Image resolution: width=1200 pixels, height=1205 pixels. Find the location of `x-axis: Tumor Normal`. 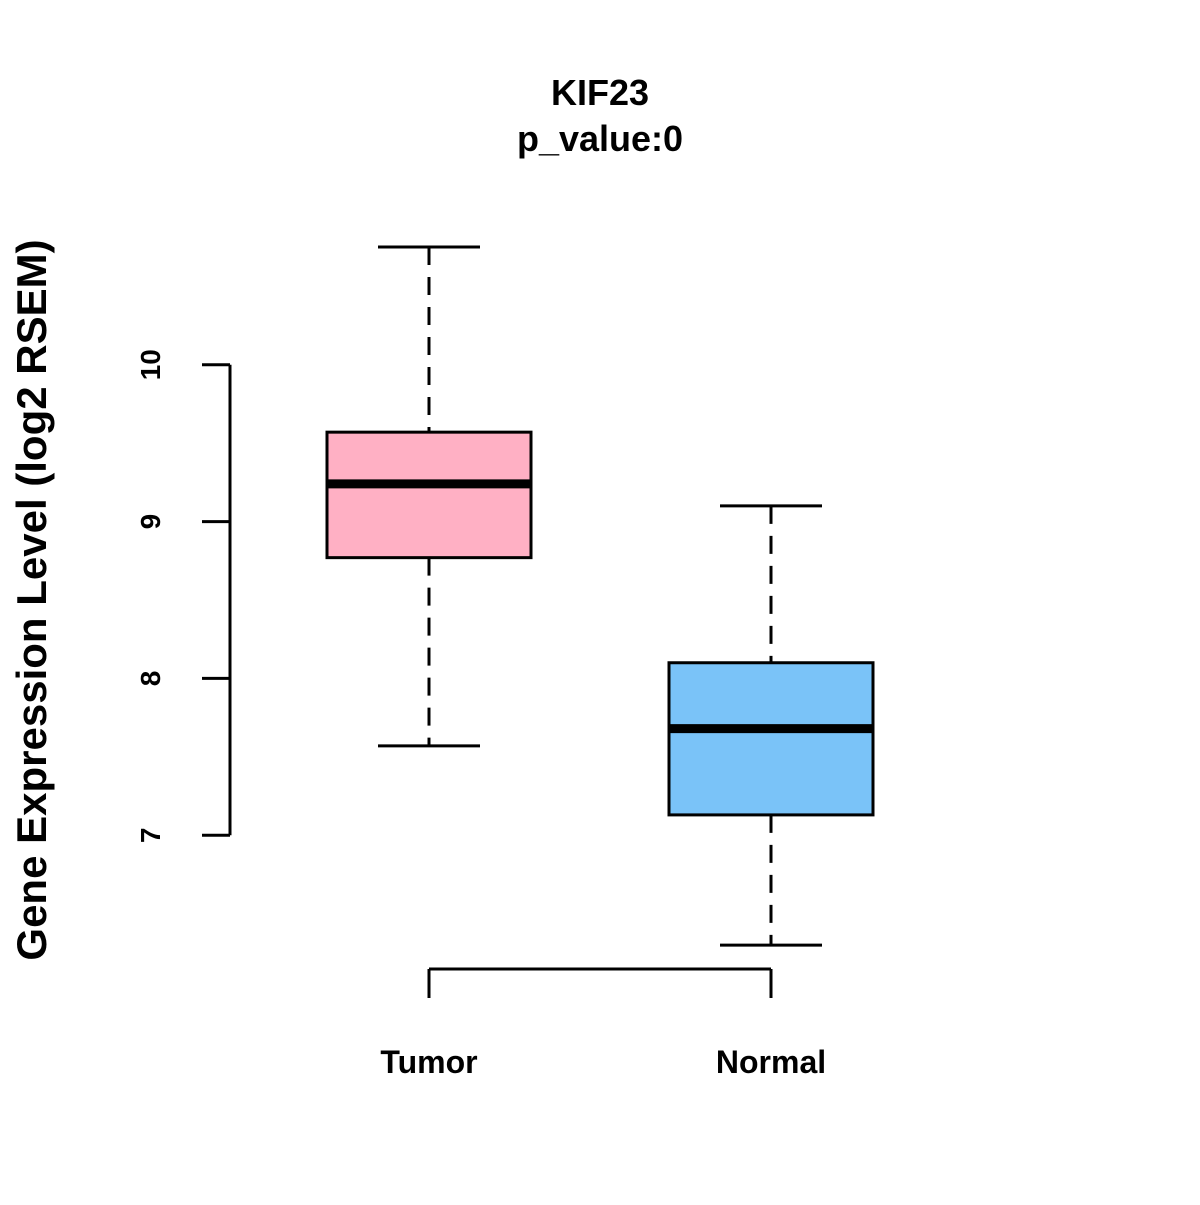

x-axis: Tumor Normal is located at coordinates (603, 1023).